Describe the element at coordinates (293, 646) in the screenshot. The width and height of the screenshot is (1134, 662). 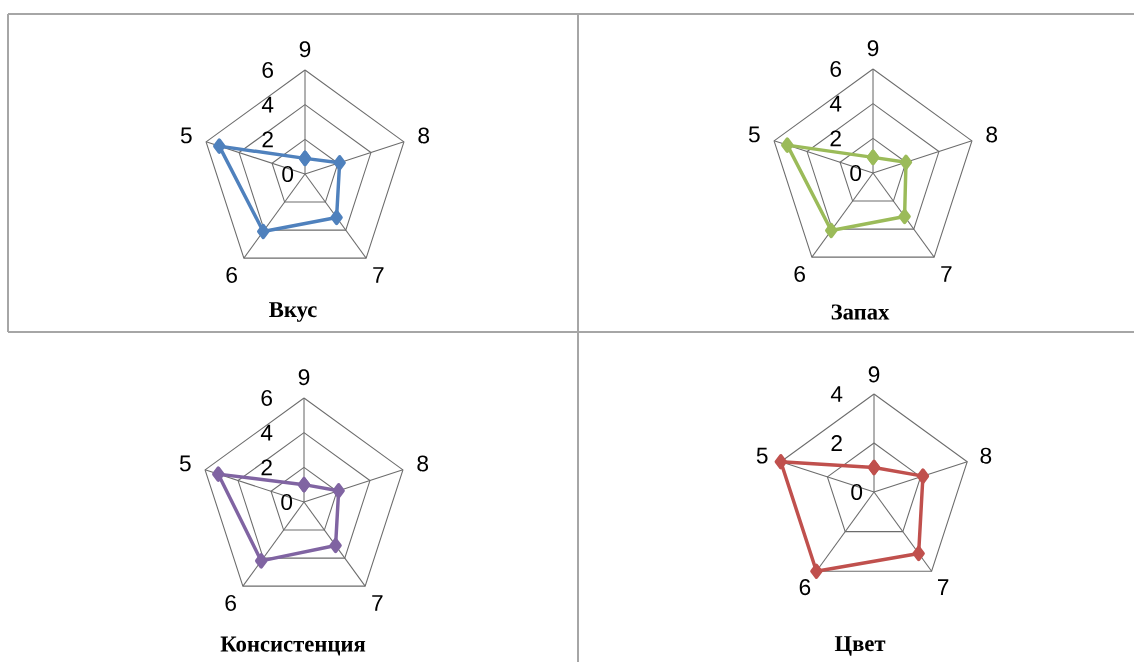
I see `text: Консистенция` at that location.